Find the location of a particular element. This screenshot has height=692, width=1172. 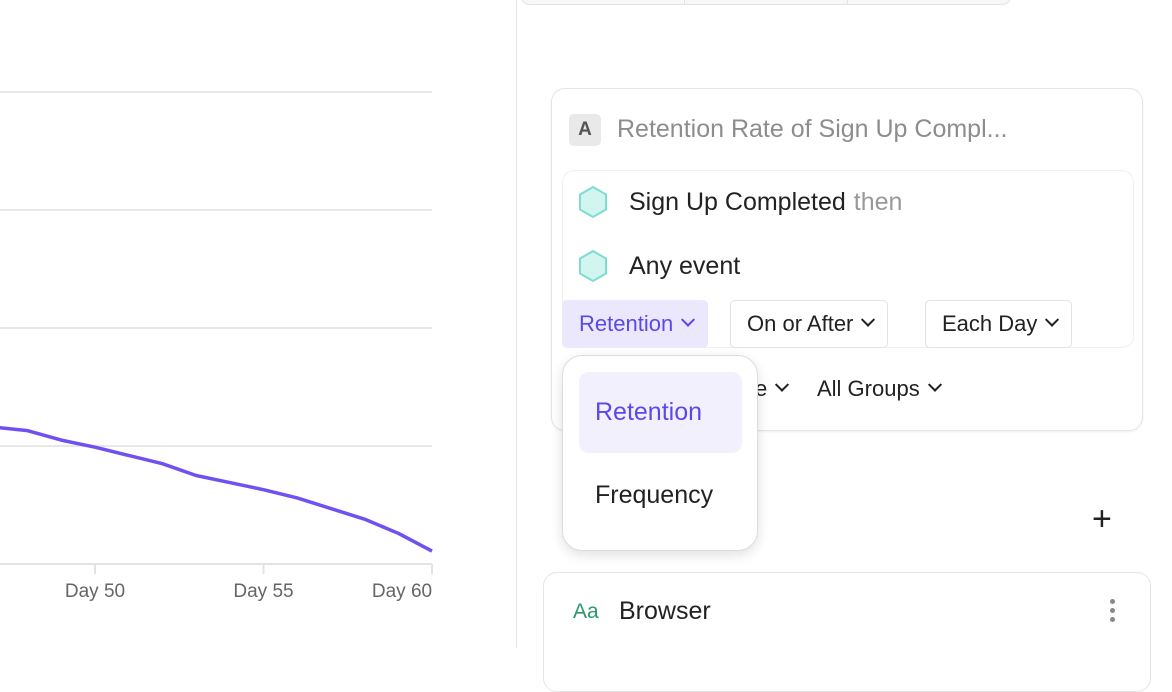

top-segmented-control is located at coordinates (766, 2).